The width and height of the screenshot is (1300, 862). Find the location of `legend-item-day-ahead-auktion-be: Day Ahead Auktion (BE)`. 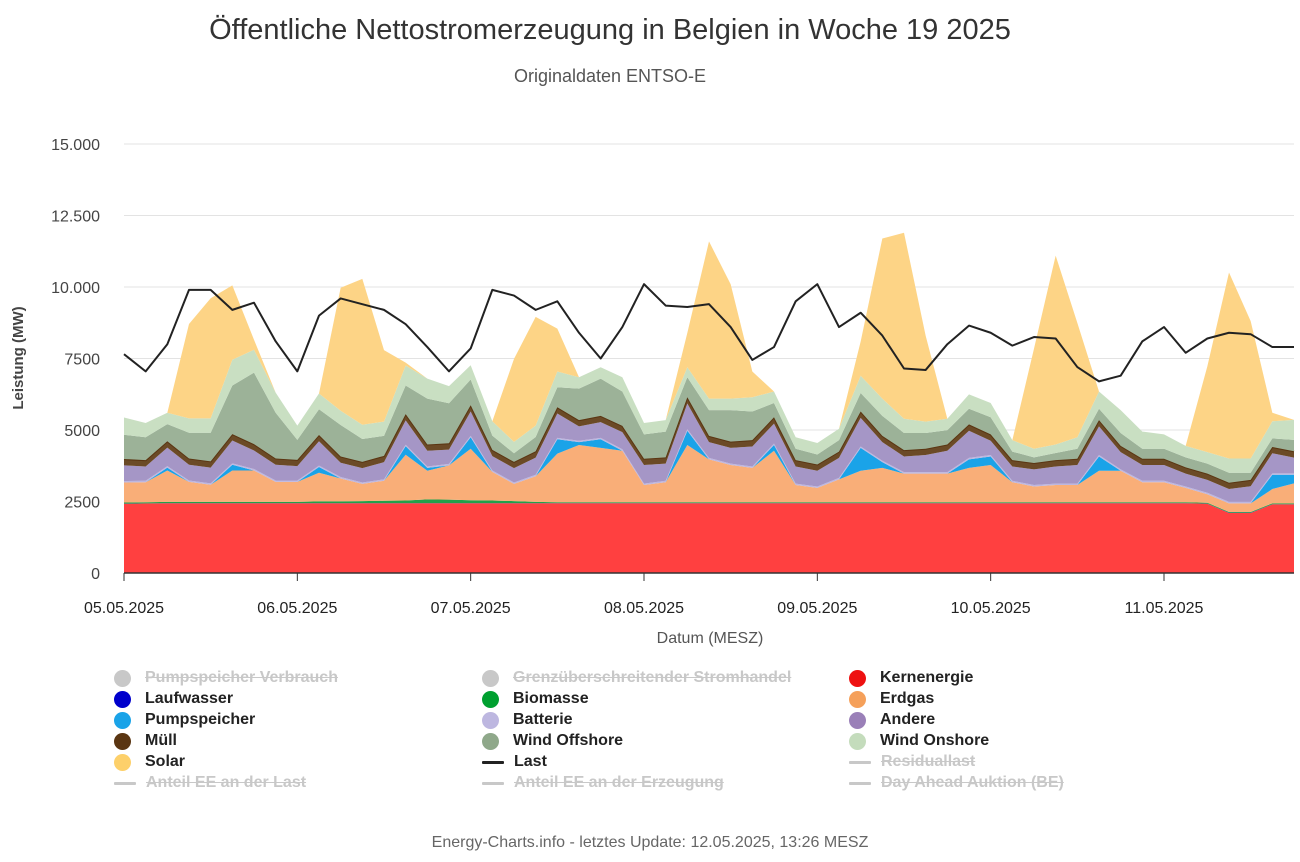

legend-item-day-ahead-auktion-be: Day Ahead Auktion (BE) is located at coordinates (956, 783).